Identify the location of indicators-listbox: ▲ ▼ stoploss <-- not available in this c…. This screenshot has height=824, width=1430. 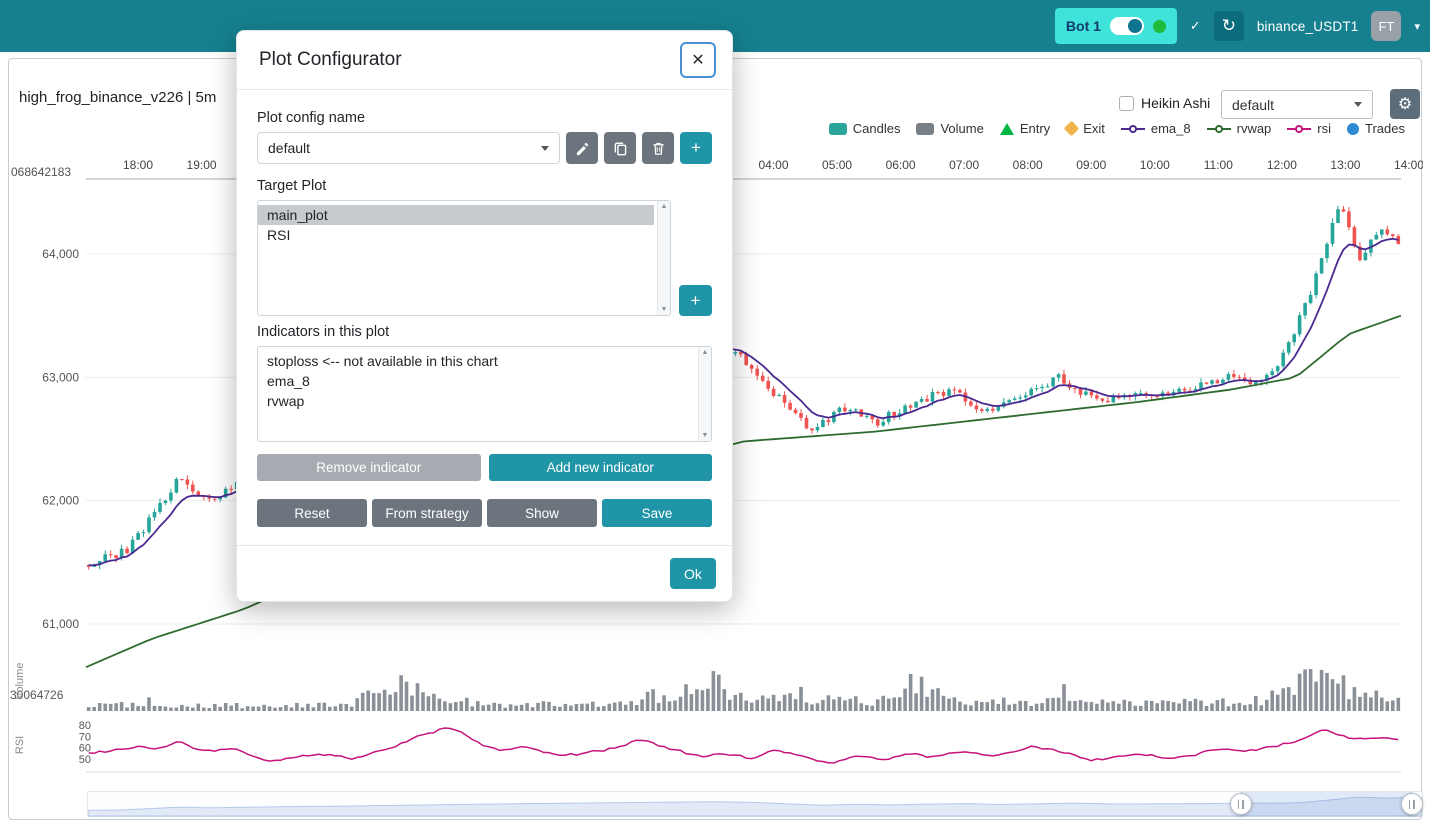
(484, 394).